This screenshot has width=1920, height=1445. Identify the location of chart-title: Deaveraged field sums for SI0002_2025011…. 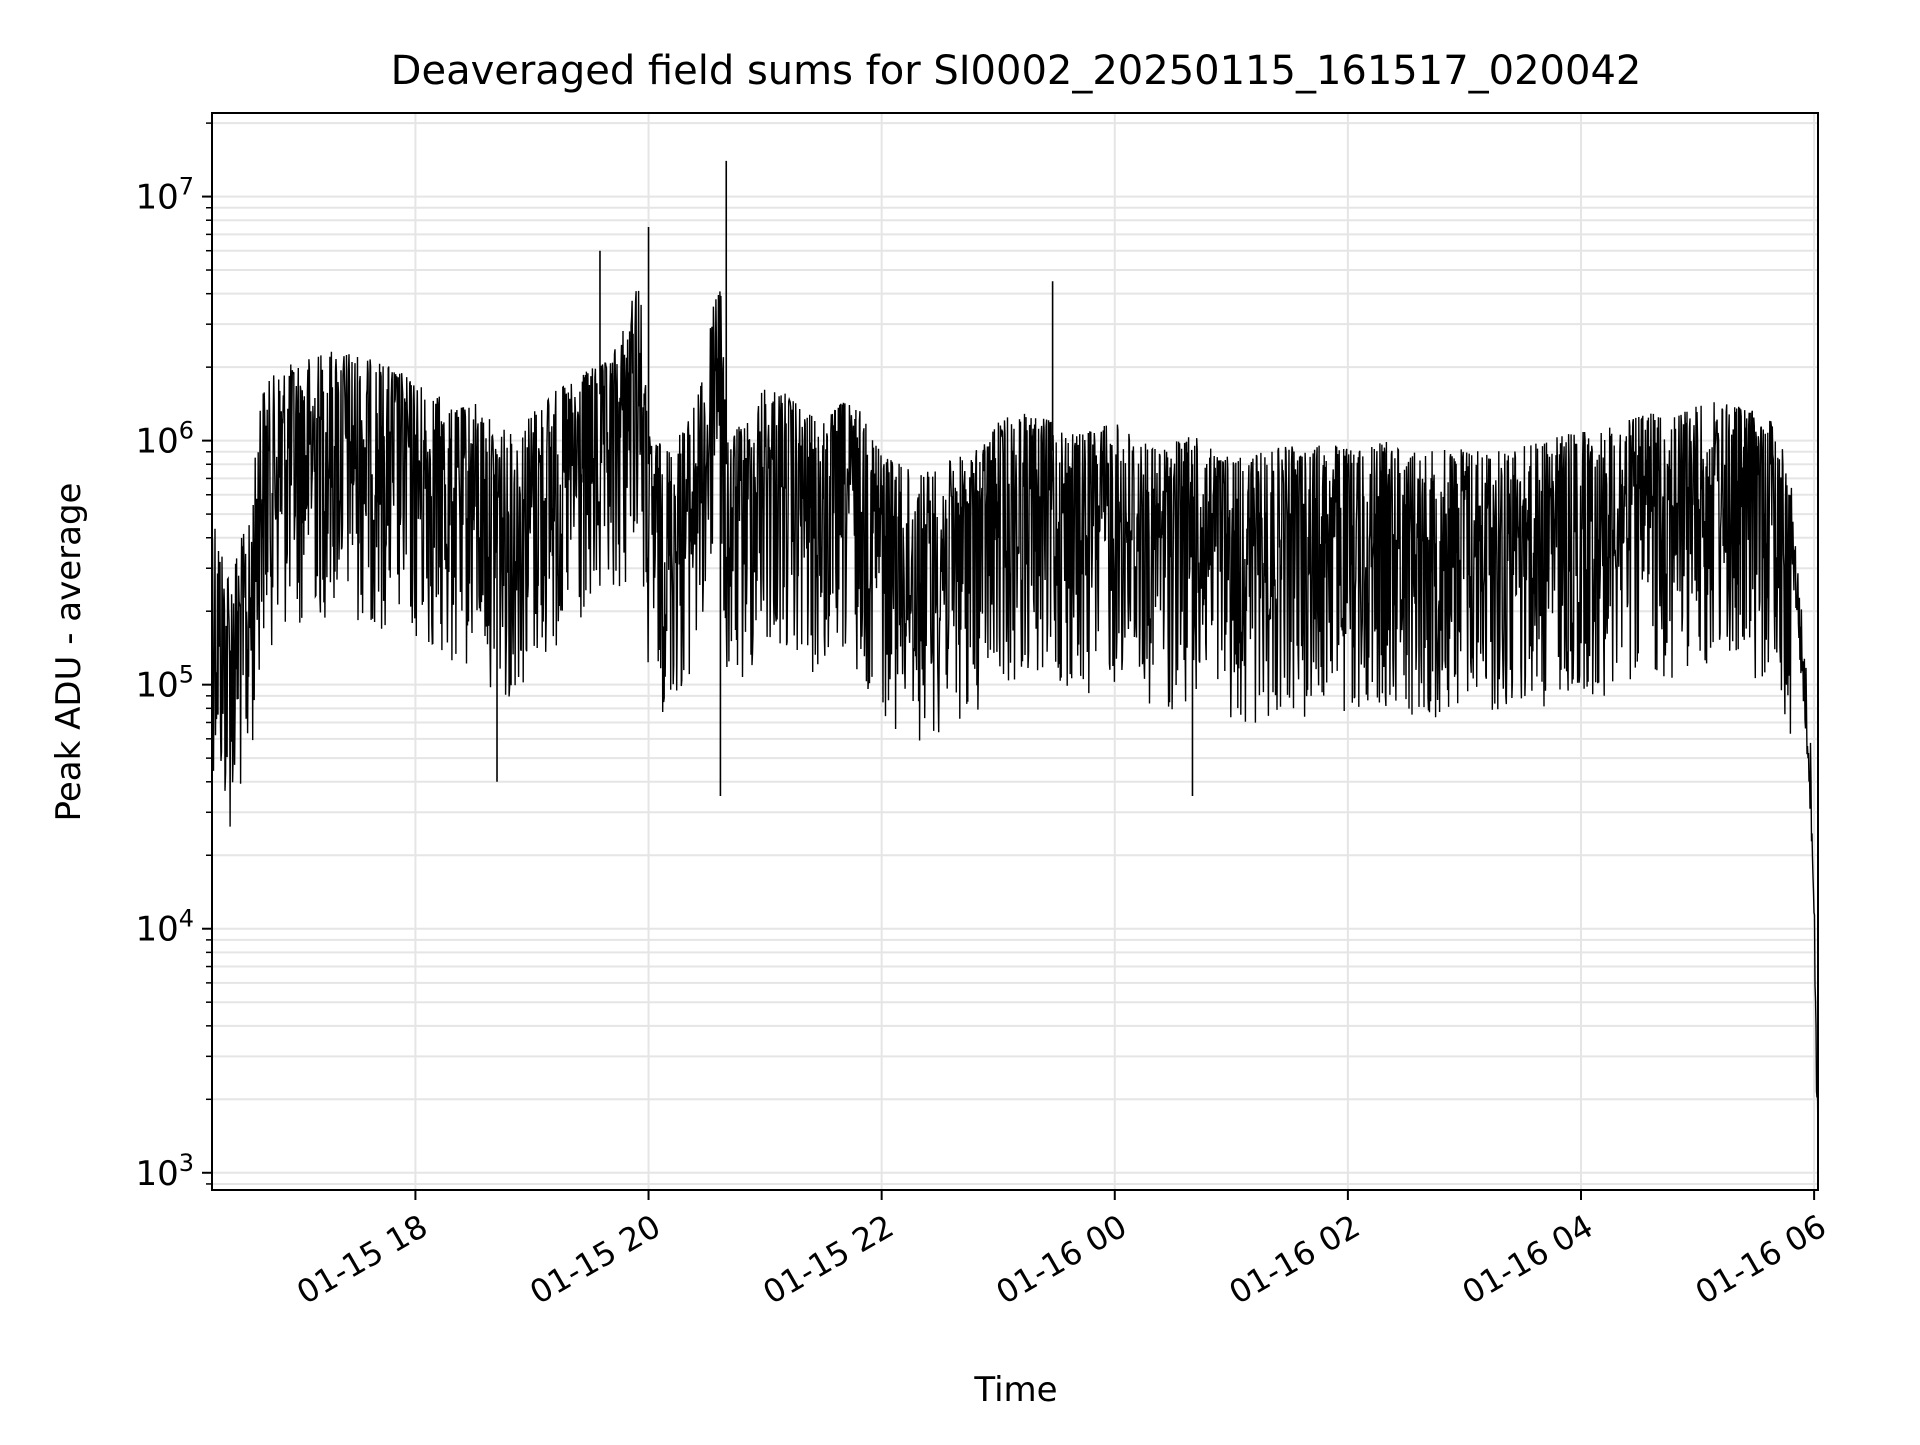
(1016, 71).